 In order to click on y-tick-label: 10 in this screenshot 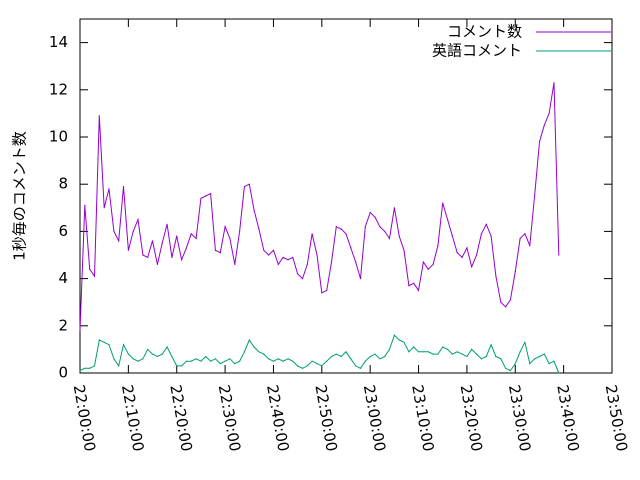, I will do `click(58, 137)`.